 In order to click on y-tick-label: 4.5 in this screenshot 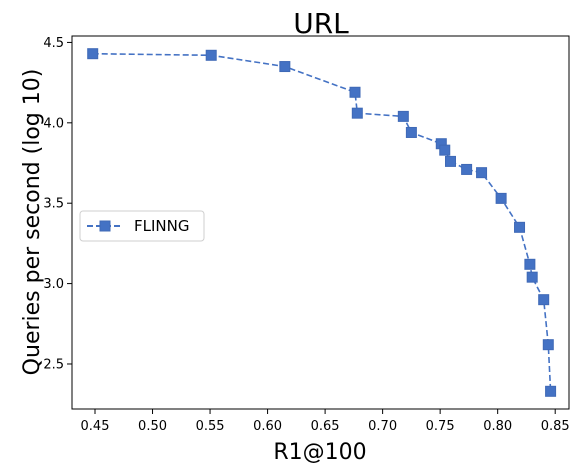, I will do `click(53, 43)`.